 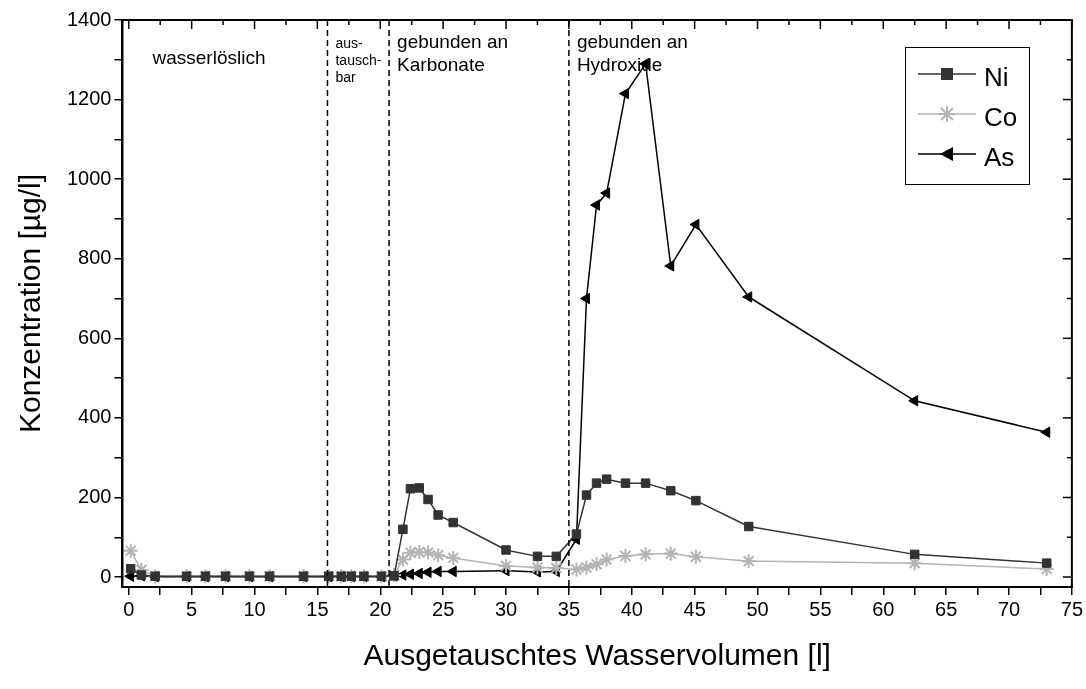 I want to click on y-tick-label: 200, so click(x=95, y=495).